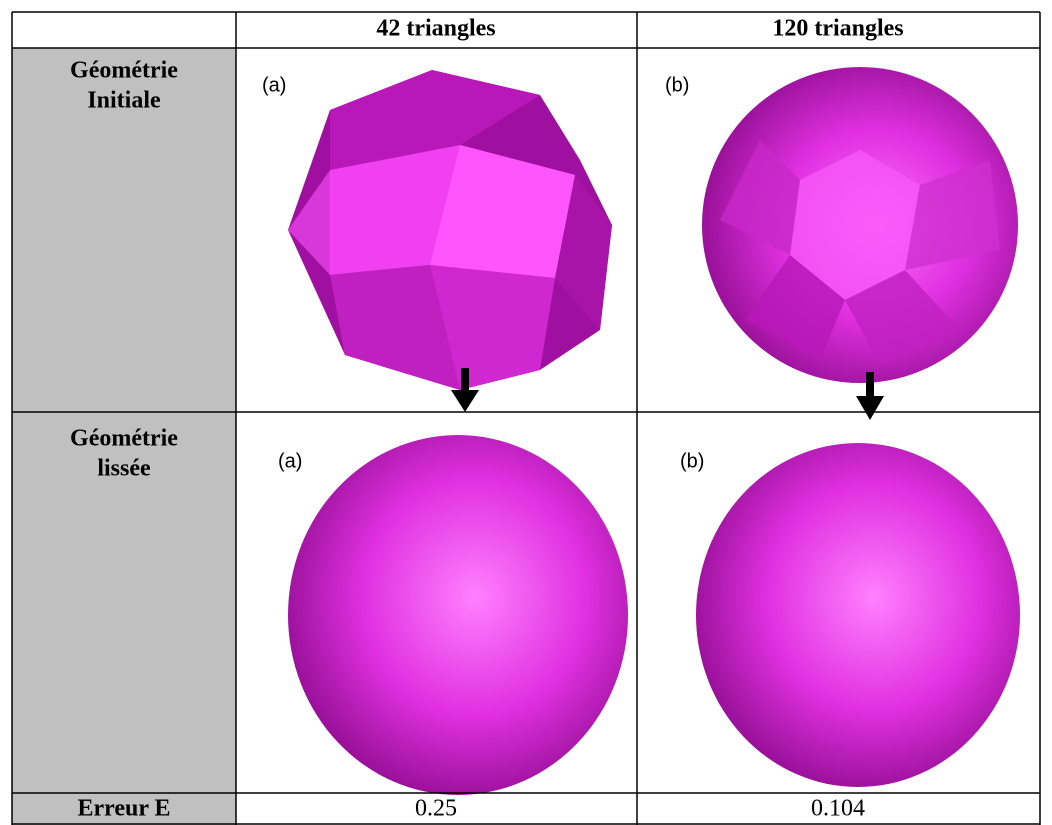 Image resolution: width=1052 pixels, height=825 pixels. What do you see at coordinates (436, 809) in the screenshot?
I see `error-value: 0.25` at bounding box center [436, 809].